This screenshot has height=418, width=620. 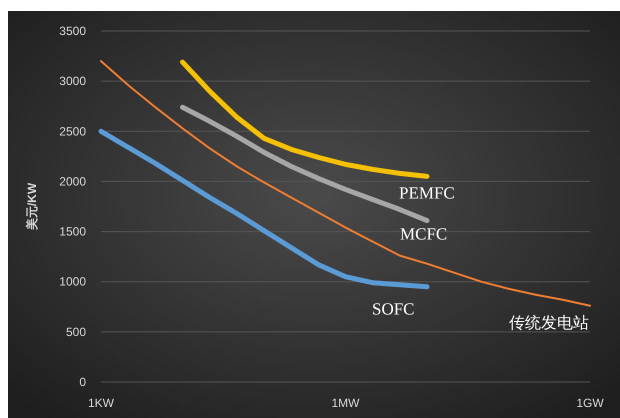 What do you see at coordinates (82, 382) in the screenshot?
I see `y-tick-label: 0` at bounding box center [82, 382].